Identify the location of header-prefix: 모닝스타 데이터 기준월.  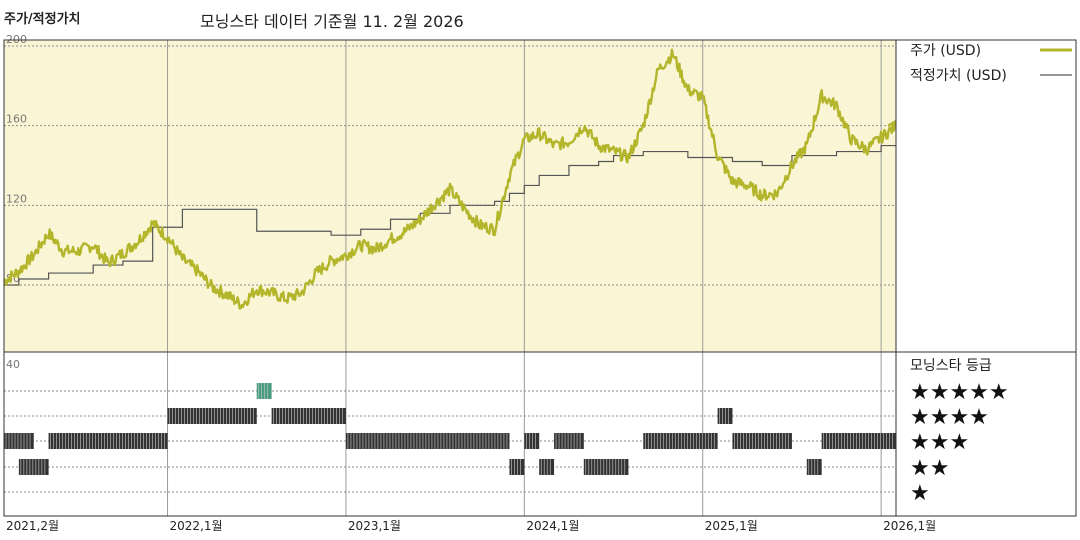
(279, 21).